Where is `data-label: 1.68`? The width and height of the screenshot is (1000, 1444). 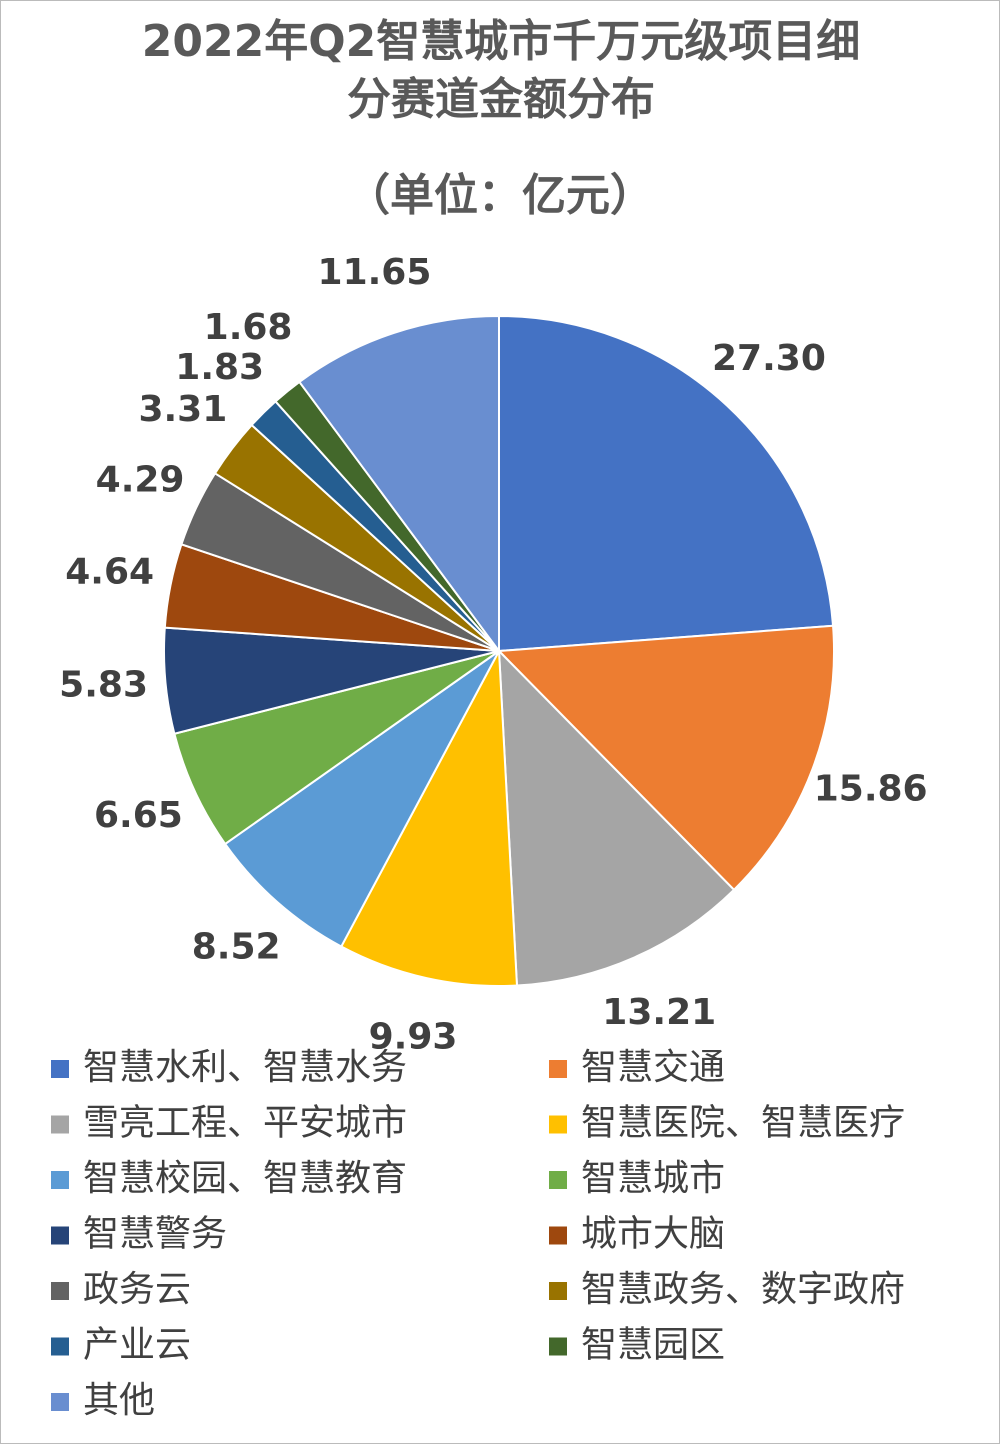 data-label: 1.68 is located at coordinates (248, 327).